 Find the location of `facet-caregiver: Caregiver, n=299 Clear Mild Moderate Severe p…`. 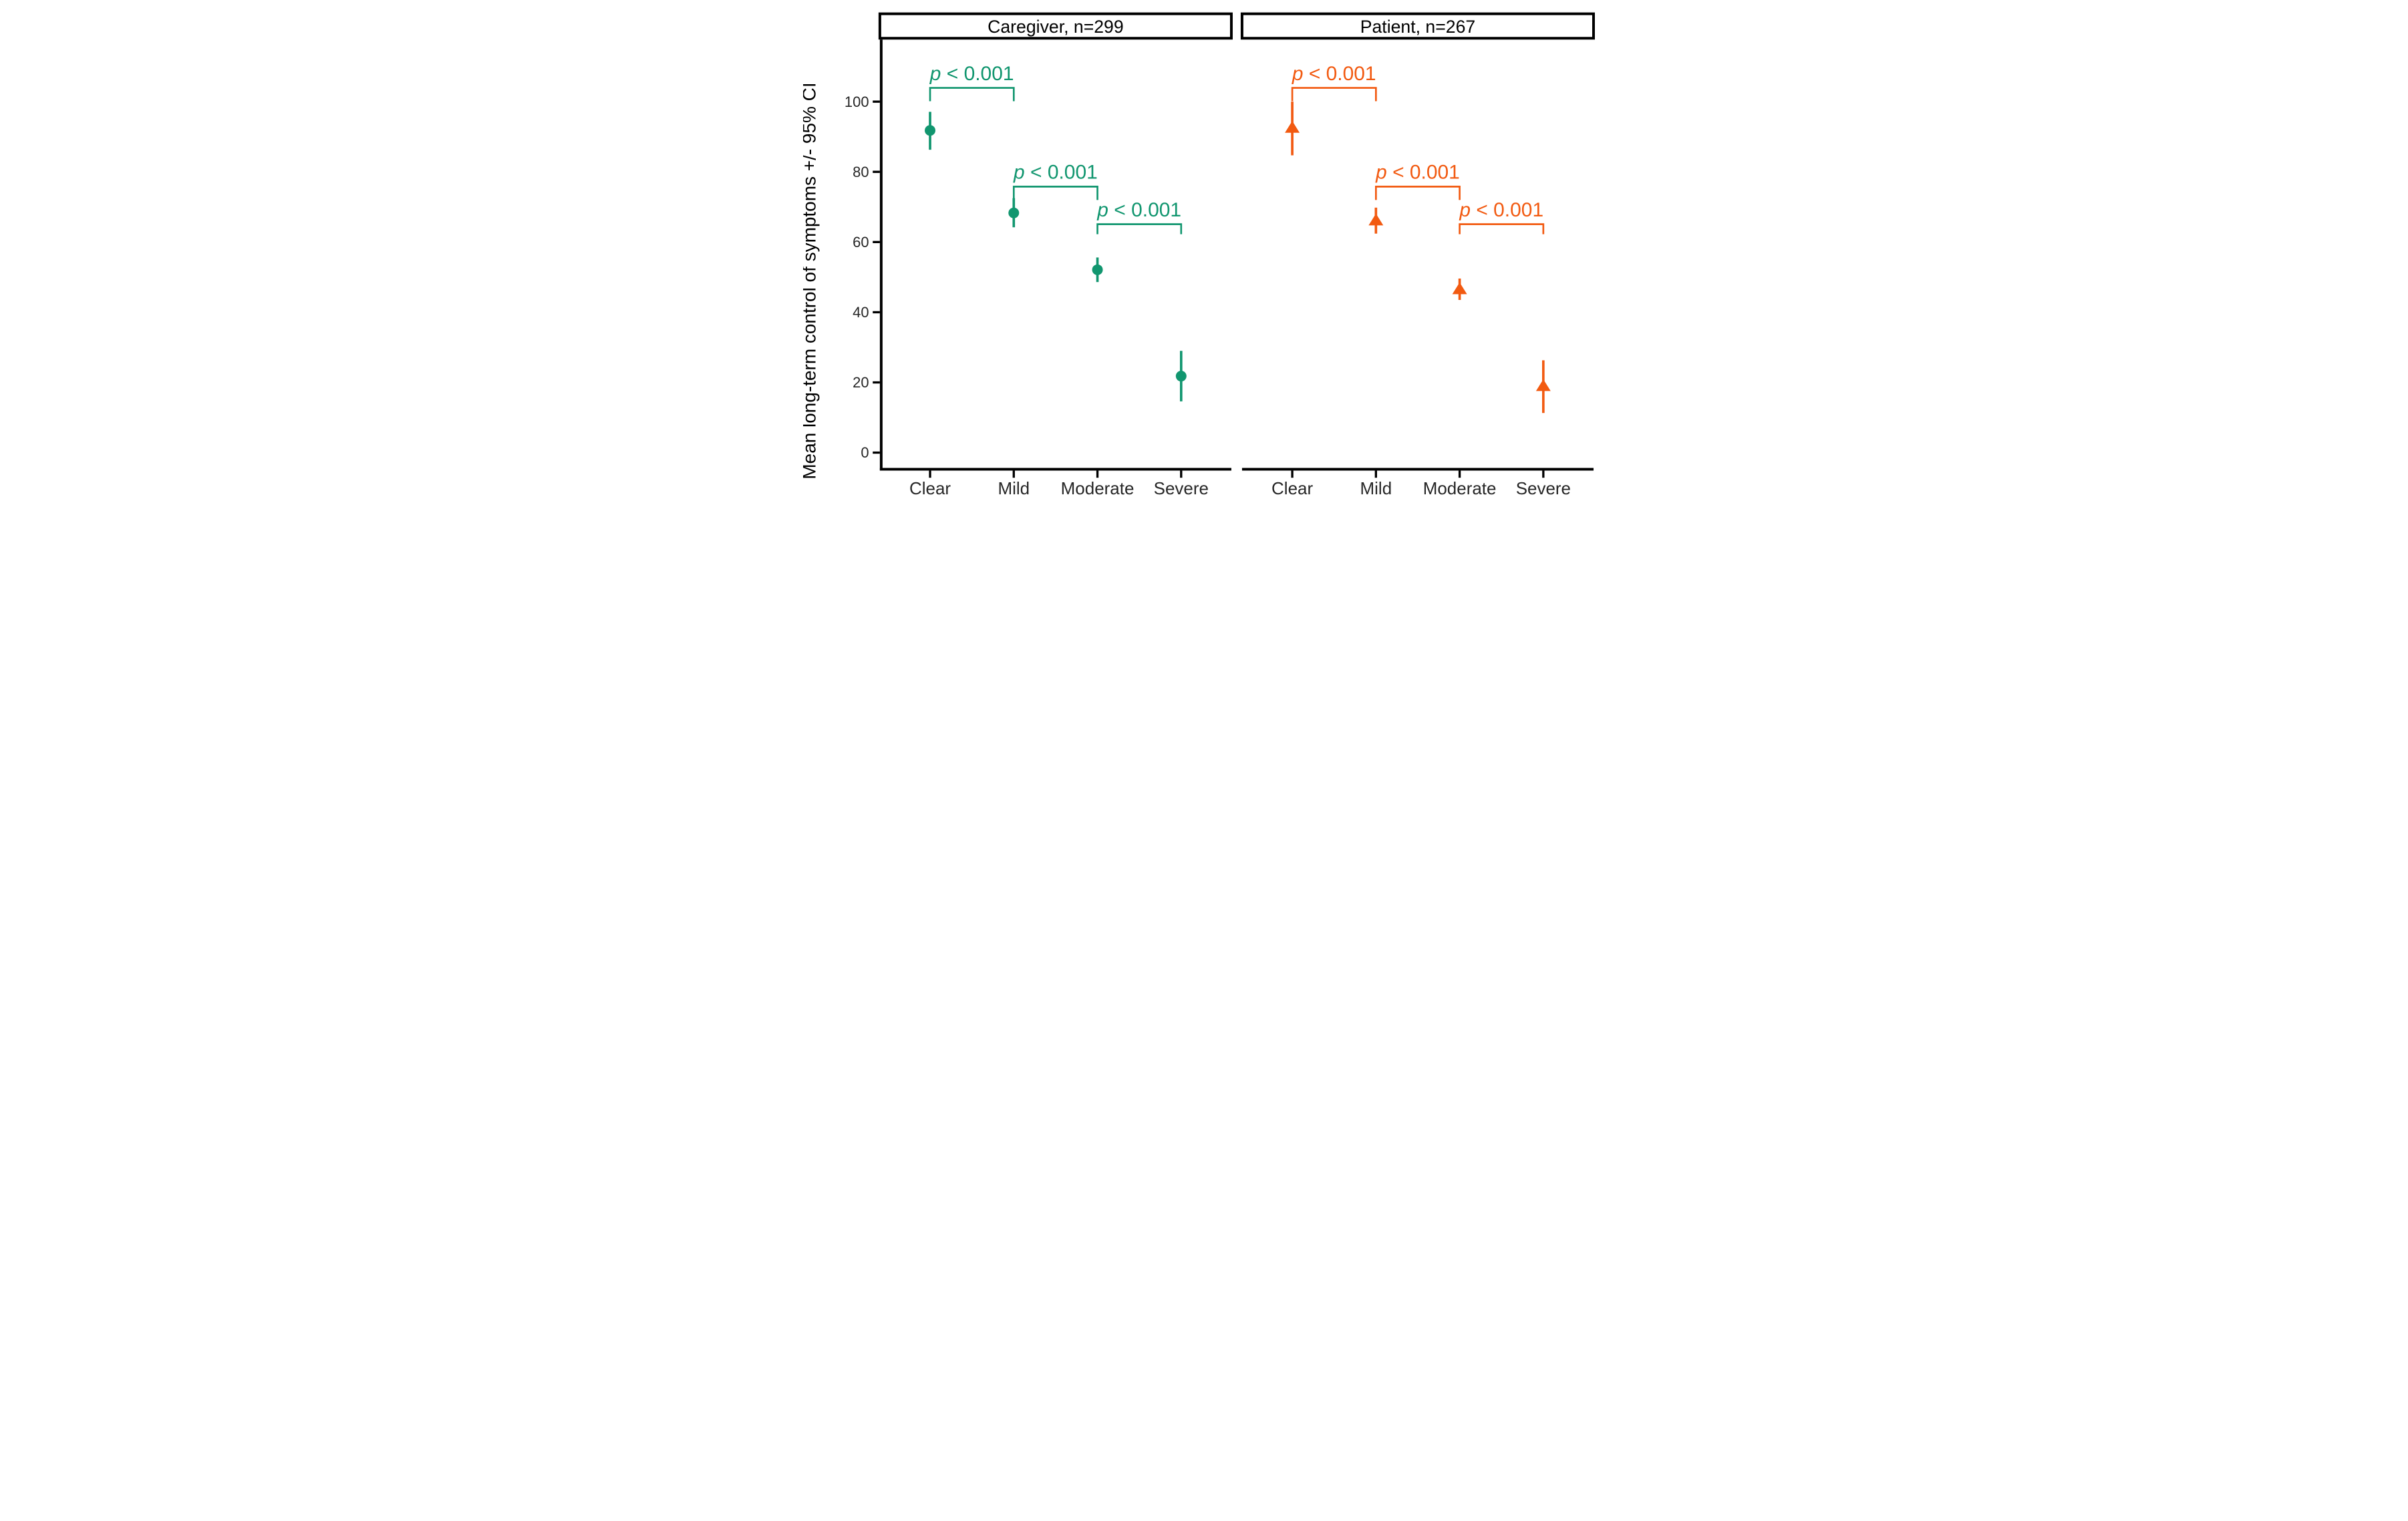

facet-caregiver: Caregiver, n=299 Clear Mild Moderate Severe p… is located at coordinates (1055, 255).